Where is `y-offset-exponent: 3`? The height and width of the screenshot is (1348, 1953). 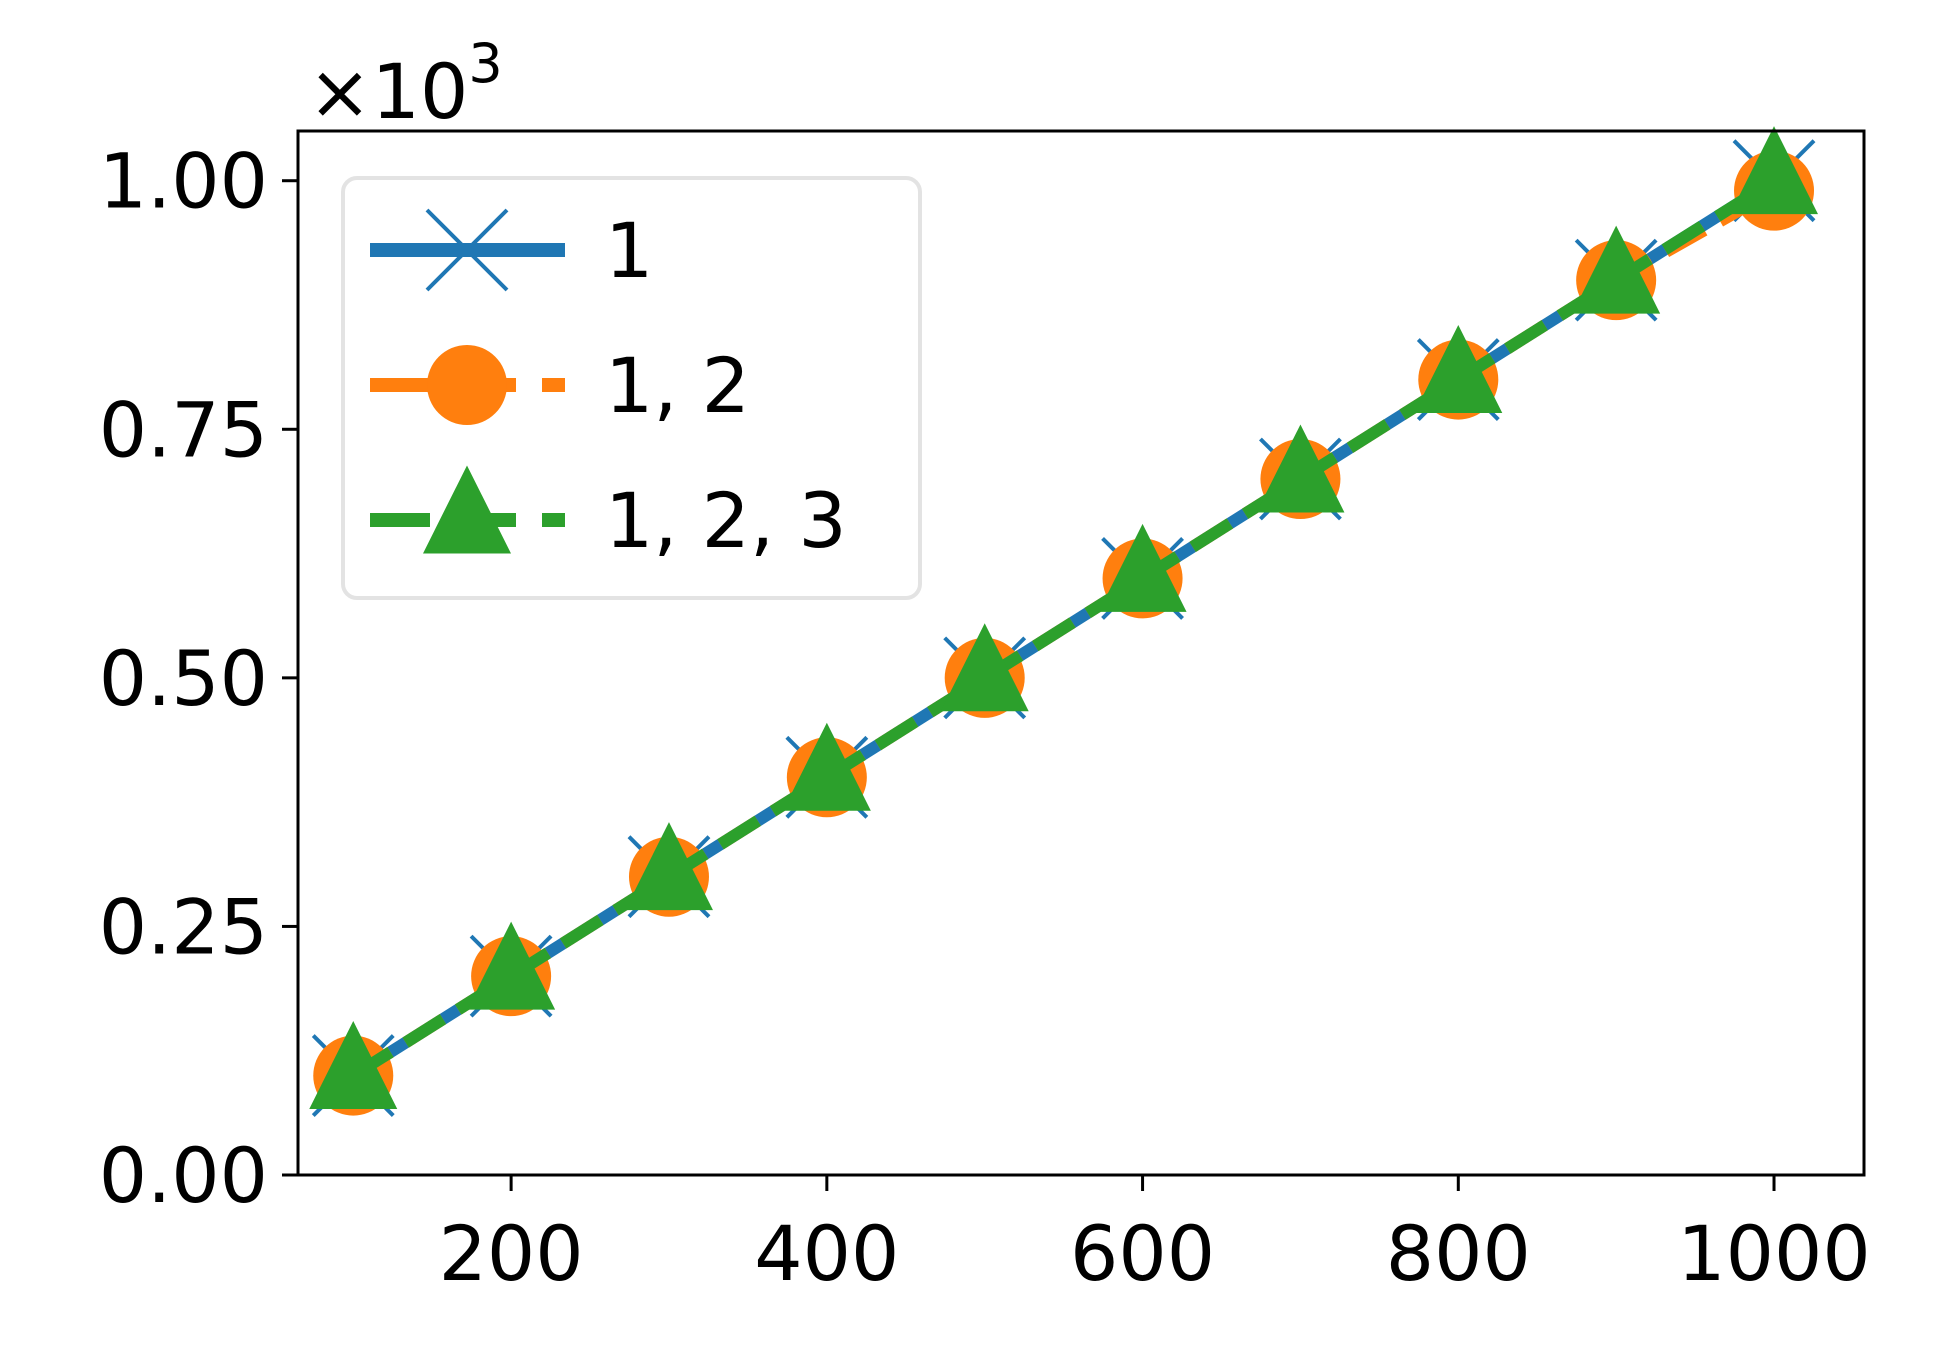 y-offset-exponent: 3 is located at coordinates (485, 63).